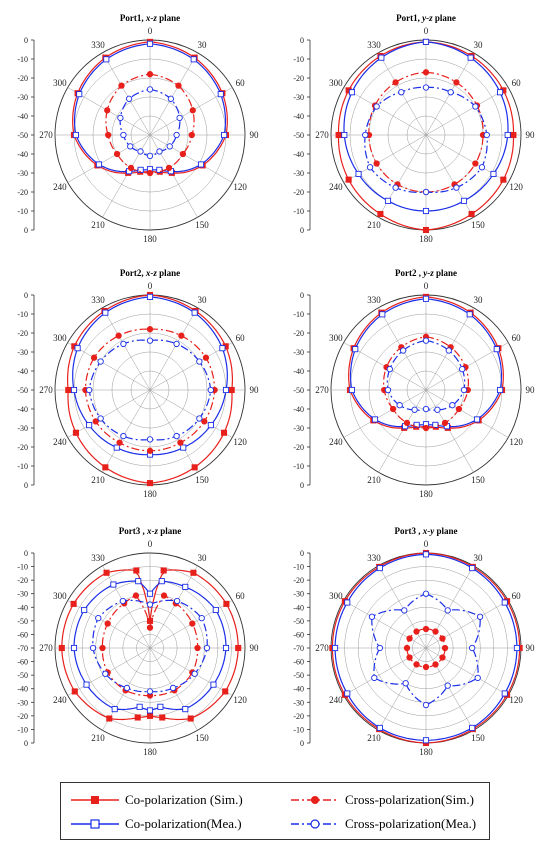 The width and height of the screenshot is (550, 849). I want to click on panel-title: Port3 , x-y plane, so click(425, 531).